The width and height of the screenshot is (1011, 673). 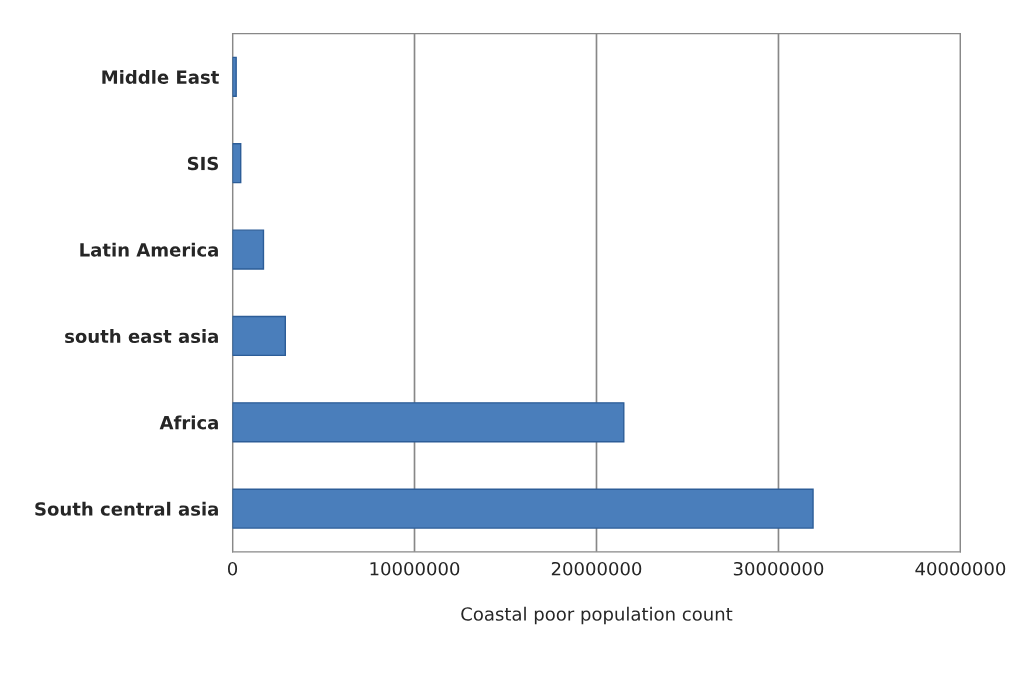 I want to click on y-tick-label: South central asia, so click(x=126, y=508).